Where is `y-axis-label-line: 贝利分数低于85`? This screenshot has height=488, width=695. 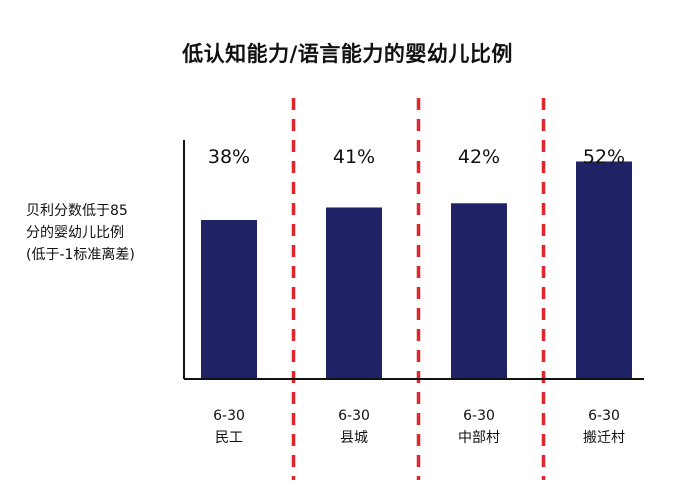 y-axis-label-line: 贝利分数低于85 is located at coordinates (77, 211).